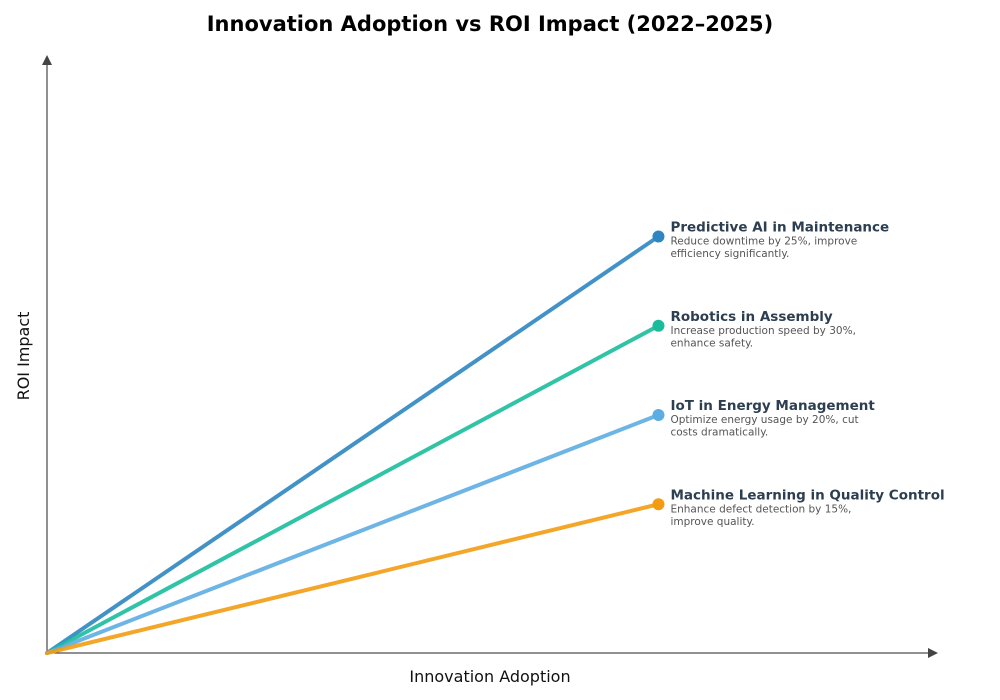 The width and height of the screenshot is (1000, 700). I want to click on y-axis-label: ROI Impact, so click(23, 356).